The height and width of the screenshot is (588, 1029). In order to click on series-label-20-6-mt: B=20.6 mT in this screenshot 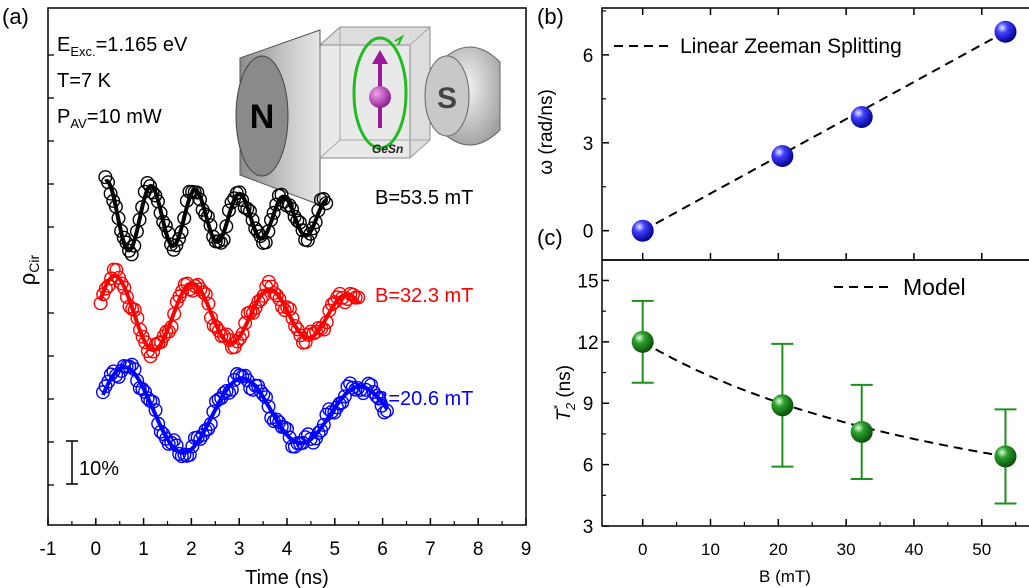, I will do `click(424, 399)`.